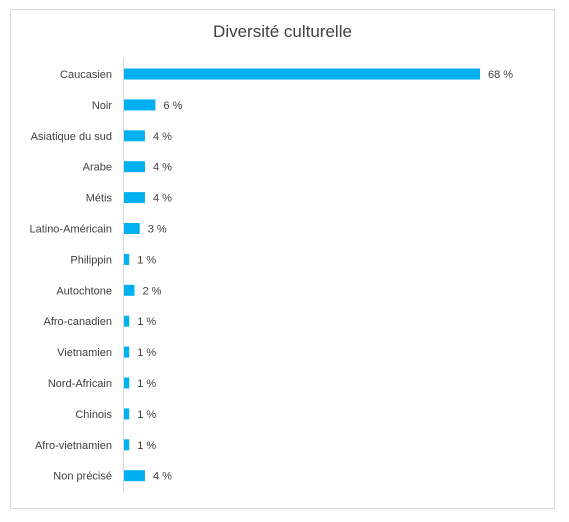  Describe the element at coordinates (86, 75) in the screenshot. I see `category-tick-label: Caucasien` at that location.